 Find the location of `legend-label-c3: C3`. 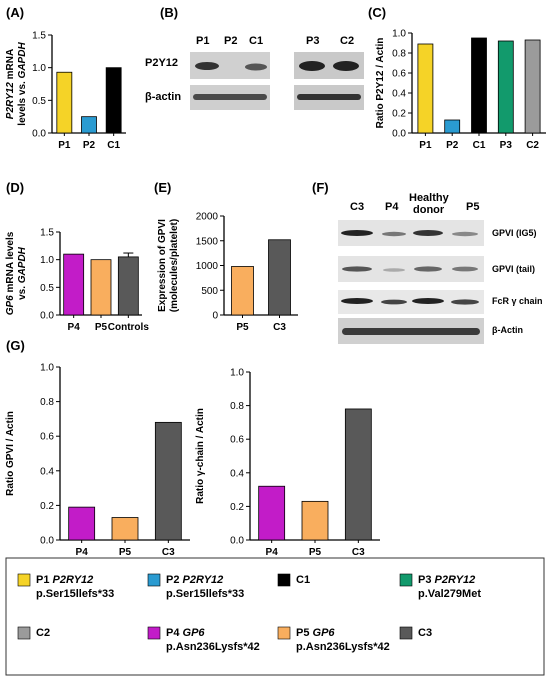

legend-label-c3: C3 is located at coordinates (425, 633).